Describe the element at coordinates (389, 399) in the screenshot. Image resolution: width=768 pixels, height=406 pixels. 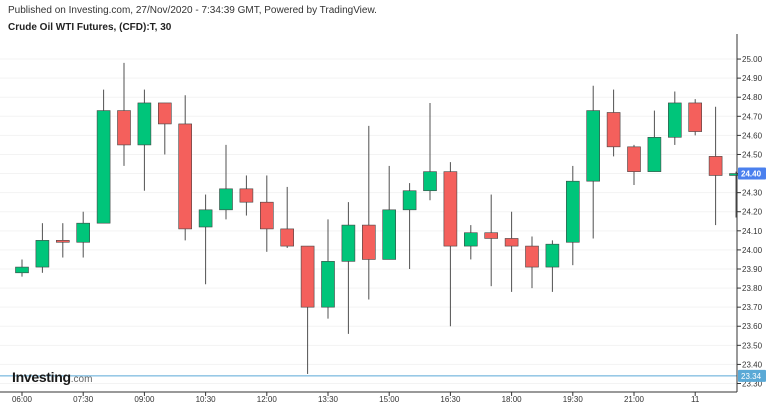
I see `time-tick-label: 15:00` at that location.